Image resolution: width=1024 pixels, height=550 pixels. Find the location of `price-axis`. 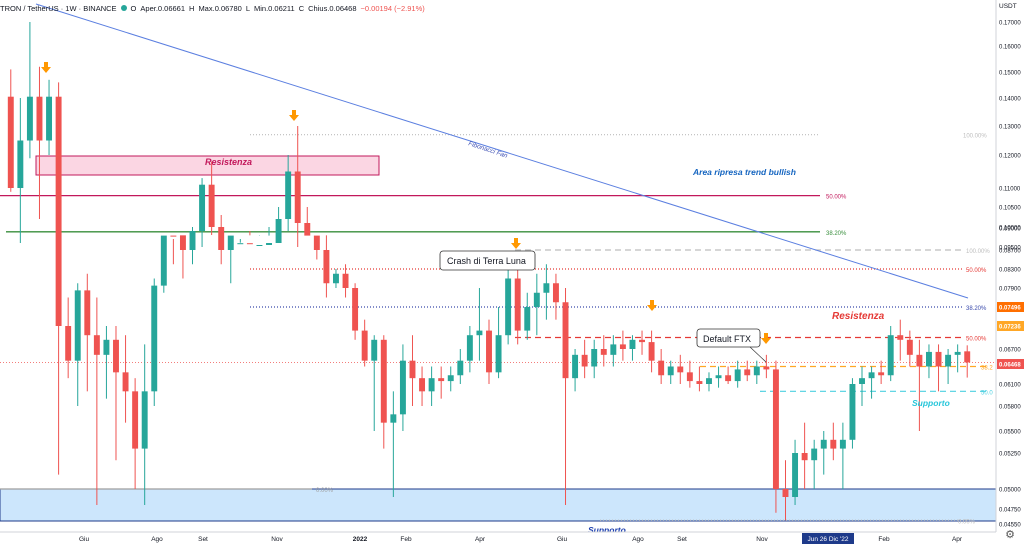

price-axis is located at coordinates (1010, 272).